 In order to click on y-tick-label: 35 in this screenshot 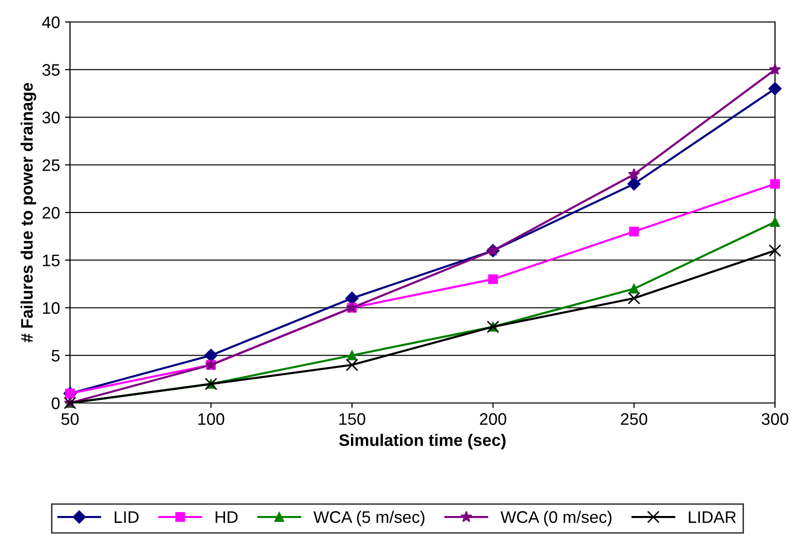, I will do `click(51, 70)`.